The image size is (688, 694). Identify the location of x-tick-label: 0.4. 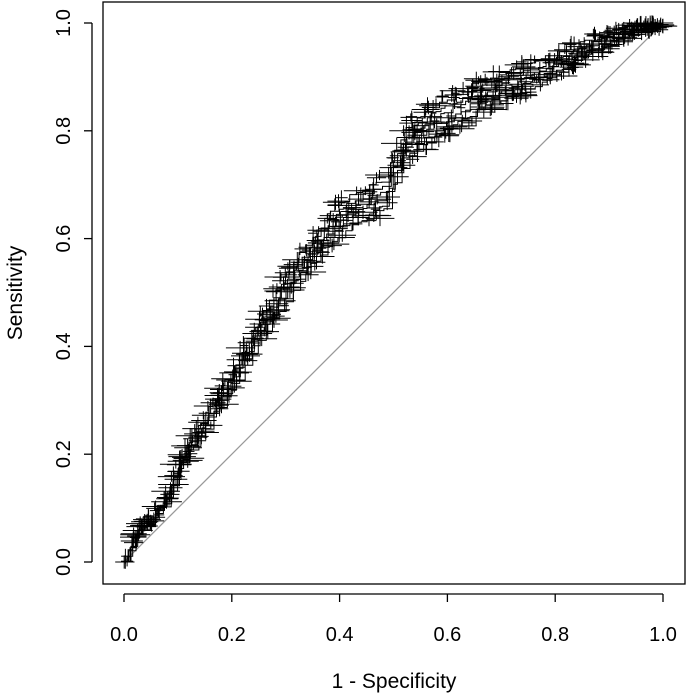
(340, 635).